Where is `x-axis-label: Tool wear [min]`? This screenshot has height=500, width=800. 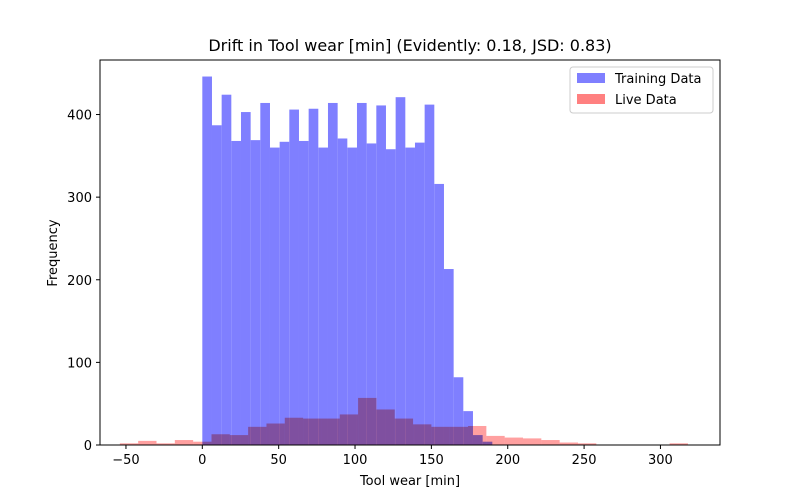 x-axis-label: Tool wear [min] is located at coordinates (409, 481).